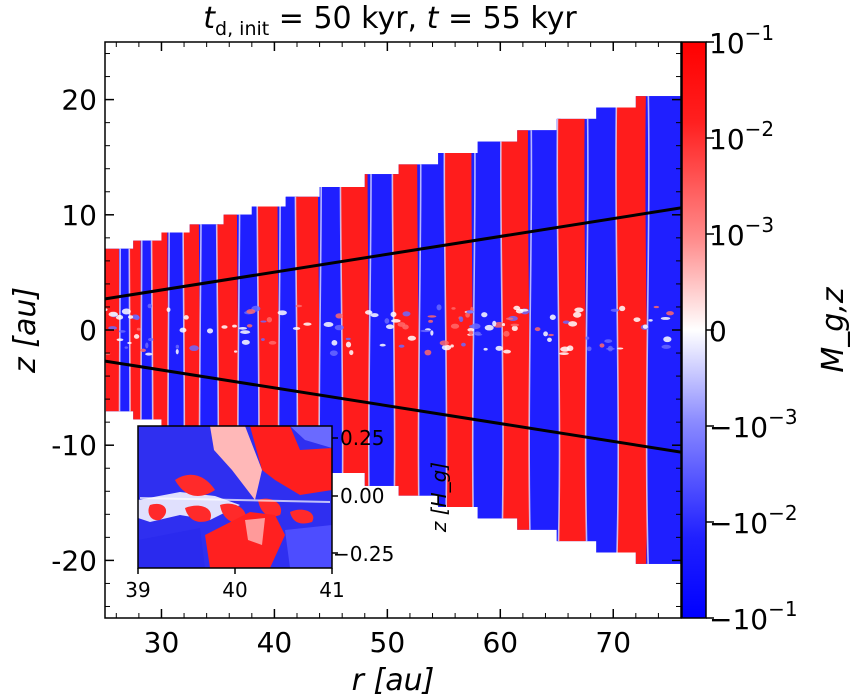 The height and width of the screenshot is (697, 860). What do you see at coordinates (390, 20) in the screenshot?
I see `chart-title: td, init = 50 kyr, t = 55 kyr` at bounding box center [390, 20].